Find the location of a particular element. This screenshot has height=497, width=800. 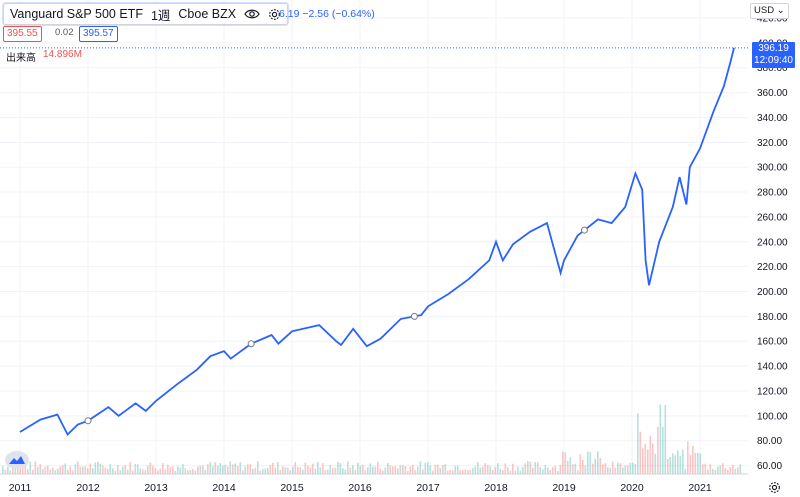

y-tick-label: 380.00 is located at coordinates (772, 68).